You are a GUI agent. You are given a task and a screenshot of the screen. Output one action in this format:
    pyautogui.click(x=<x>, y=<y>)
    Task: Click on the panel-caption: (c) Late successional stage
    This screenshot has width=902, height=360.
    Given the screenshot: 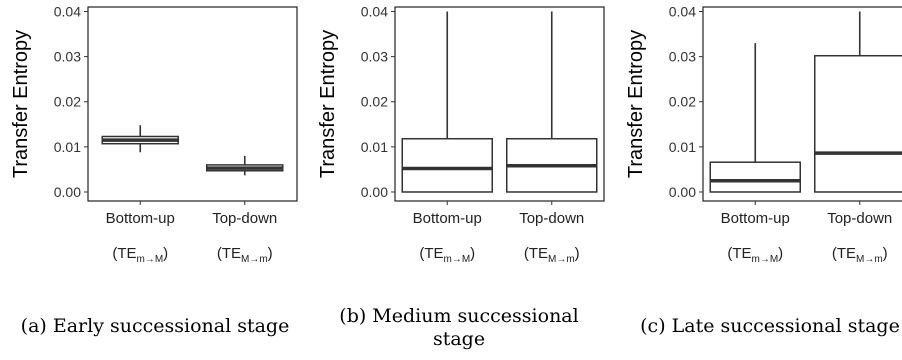 What is the action you would take?
    pyautogui.click(x=770, y=326)
    